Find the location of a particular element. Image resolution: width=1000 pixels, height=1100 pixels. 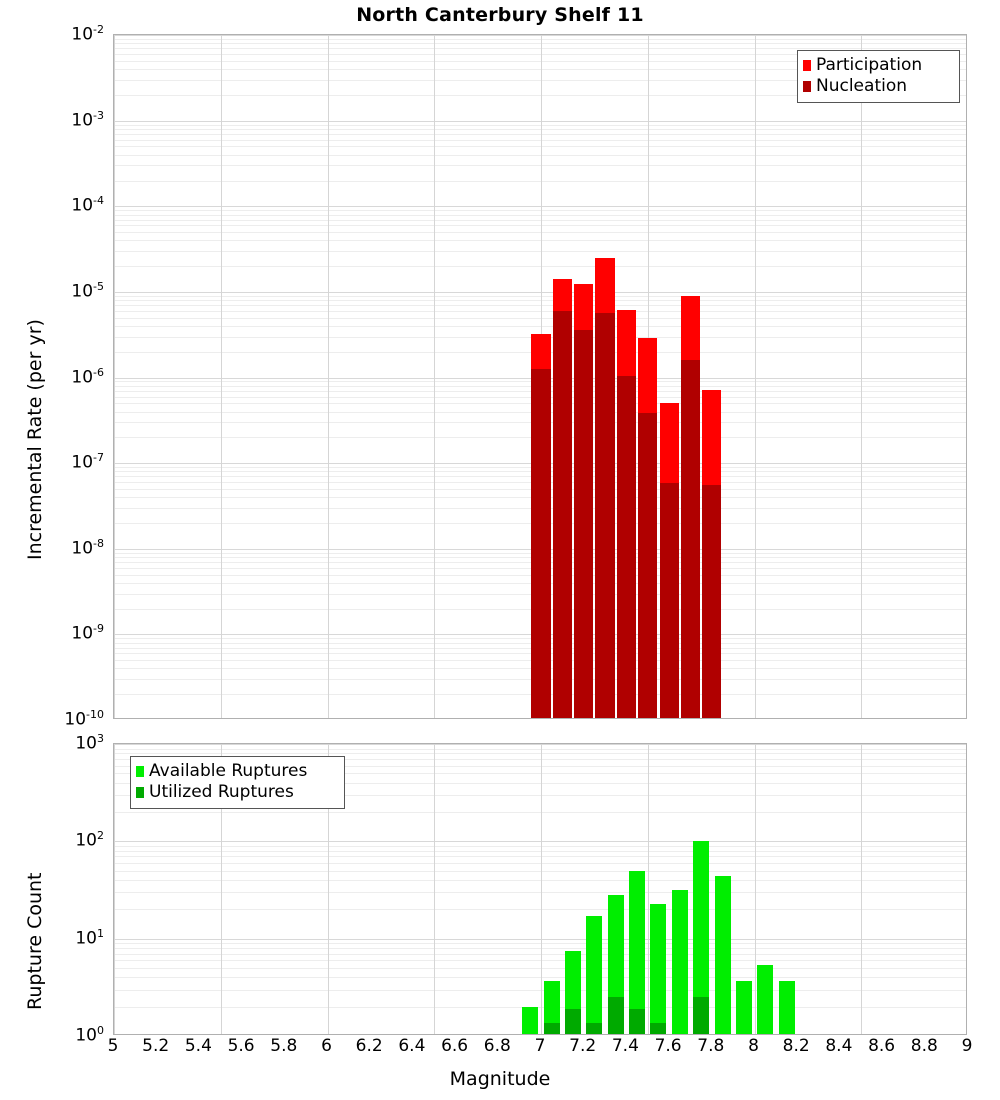

y-axis-tick-label: 10⁻⁵ is located at coordinates (87, 290).